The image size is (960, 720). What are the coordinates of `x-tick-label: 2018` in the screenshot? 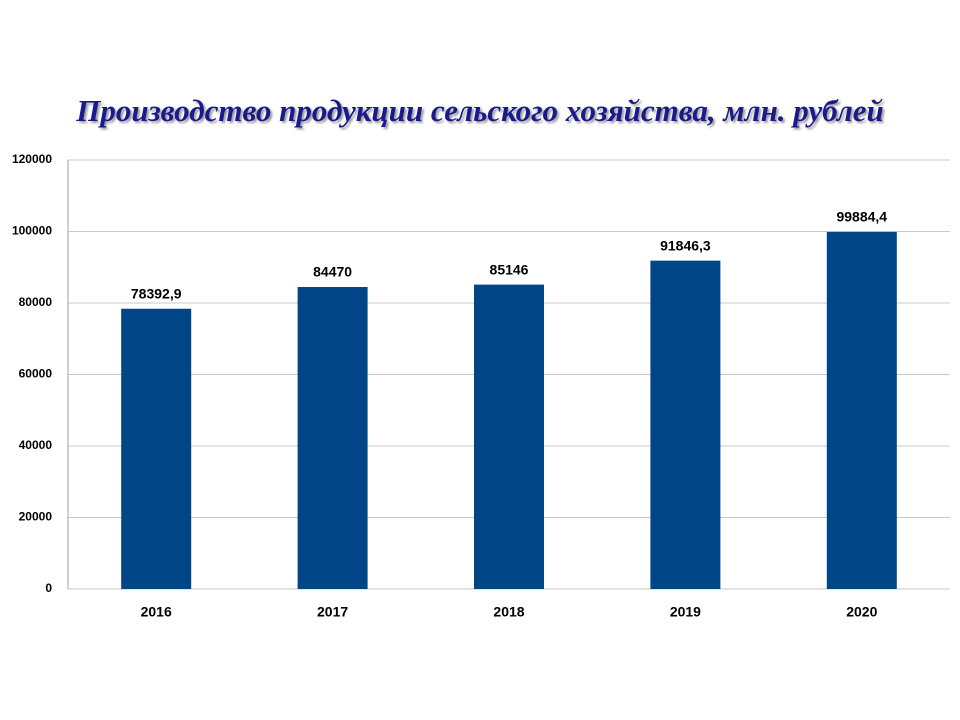 It's located at (508, 612).